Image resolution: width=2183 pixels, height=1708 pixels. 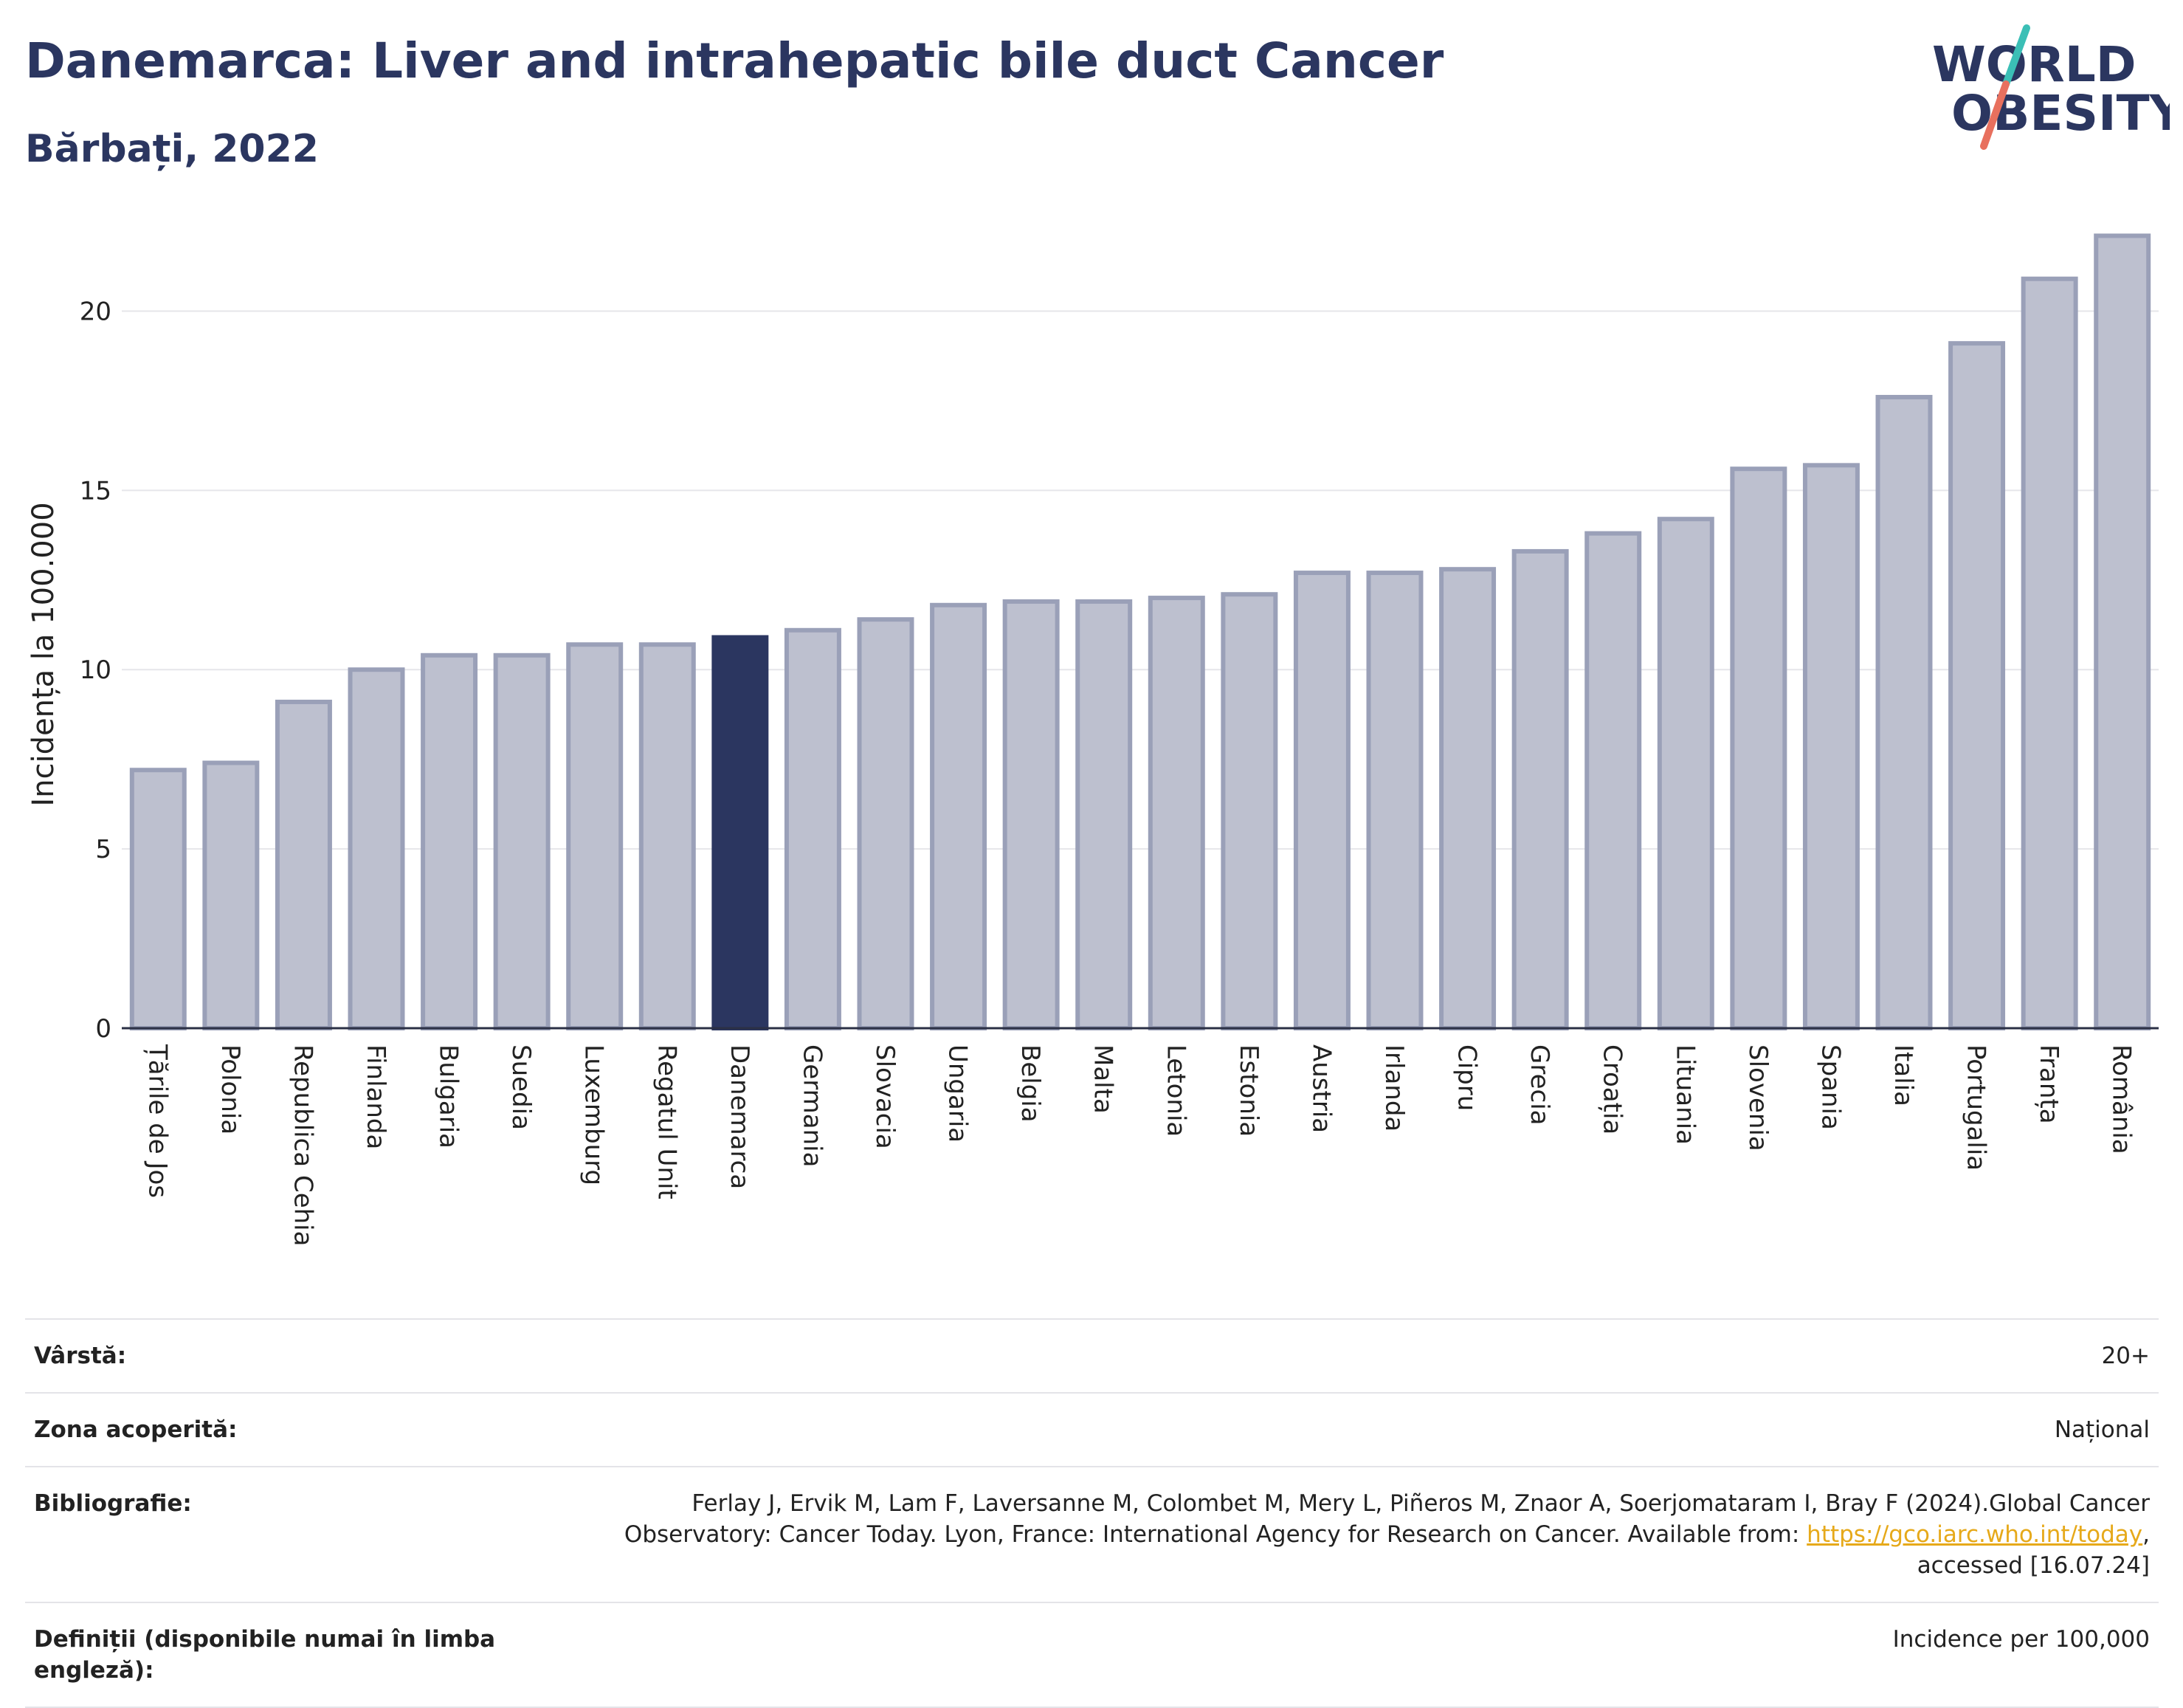 I want to click on bibliography-line3: accessed [16.07.24], so click(x=2033, y=1566).